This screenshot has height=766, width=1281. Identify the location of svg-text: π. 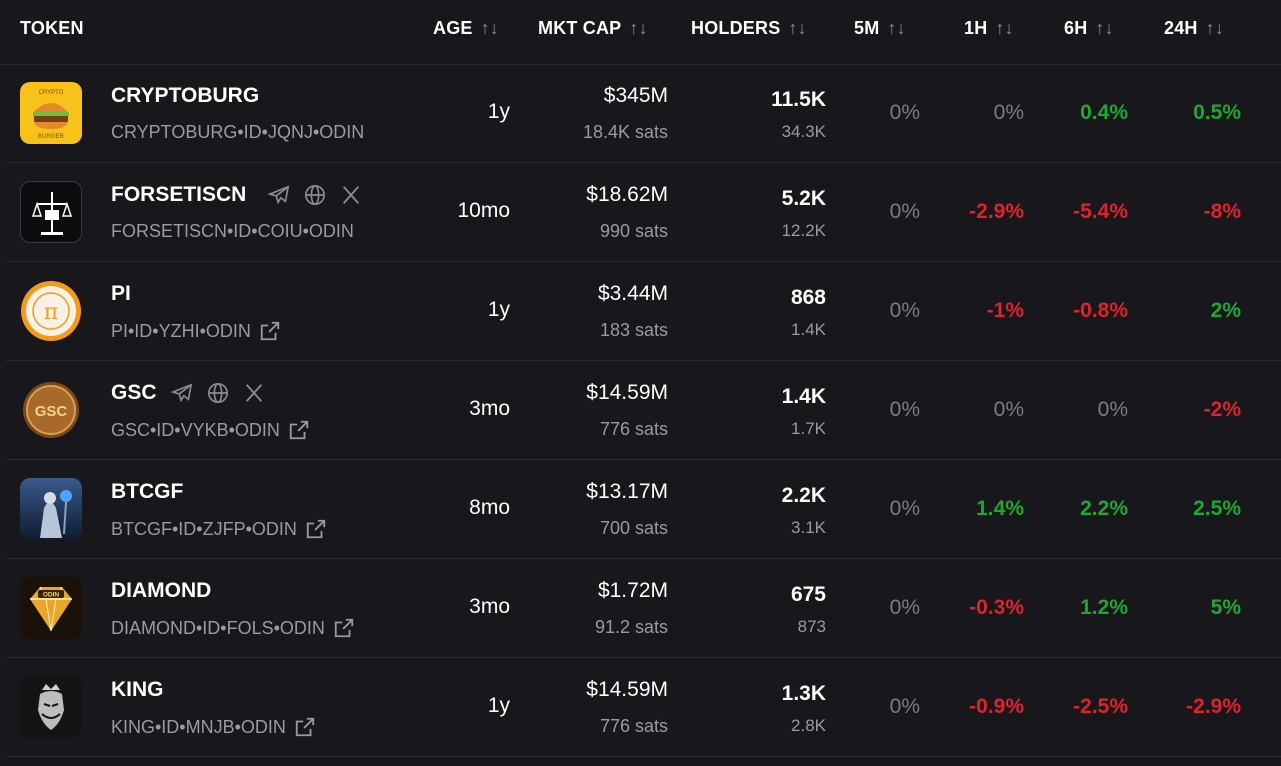
(51, 312).